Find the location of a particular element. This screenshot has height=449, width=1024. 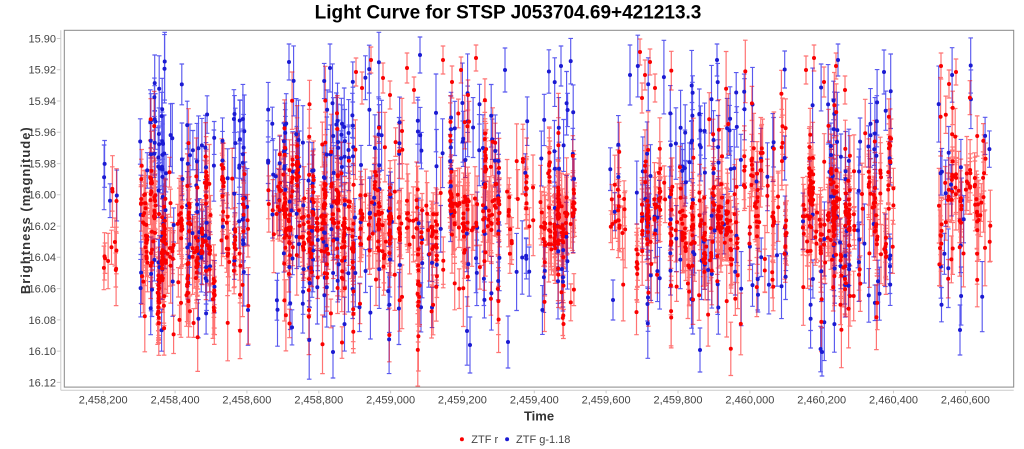

svg-text: 15.90 is located at coordinates (42, 39).